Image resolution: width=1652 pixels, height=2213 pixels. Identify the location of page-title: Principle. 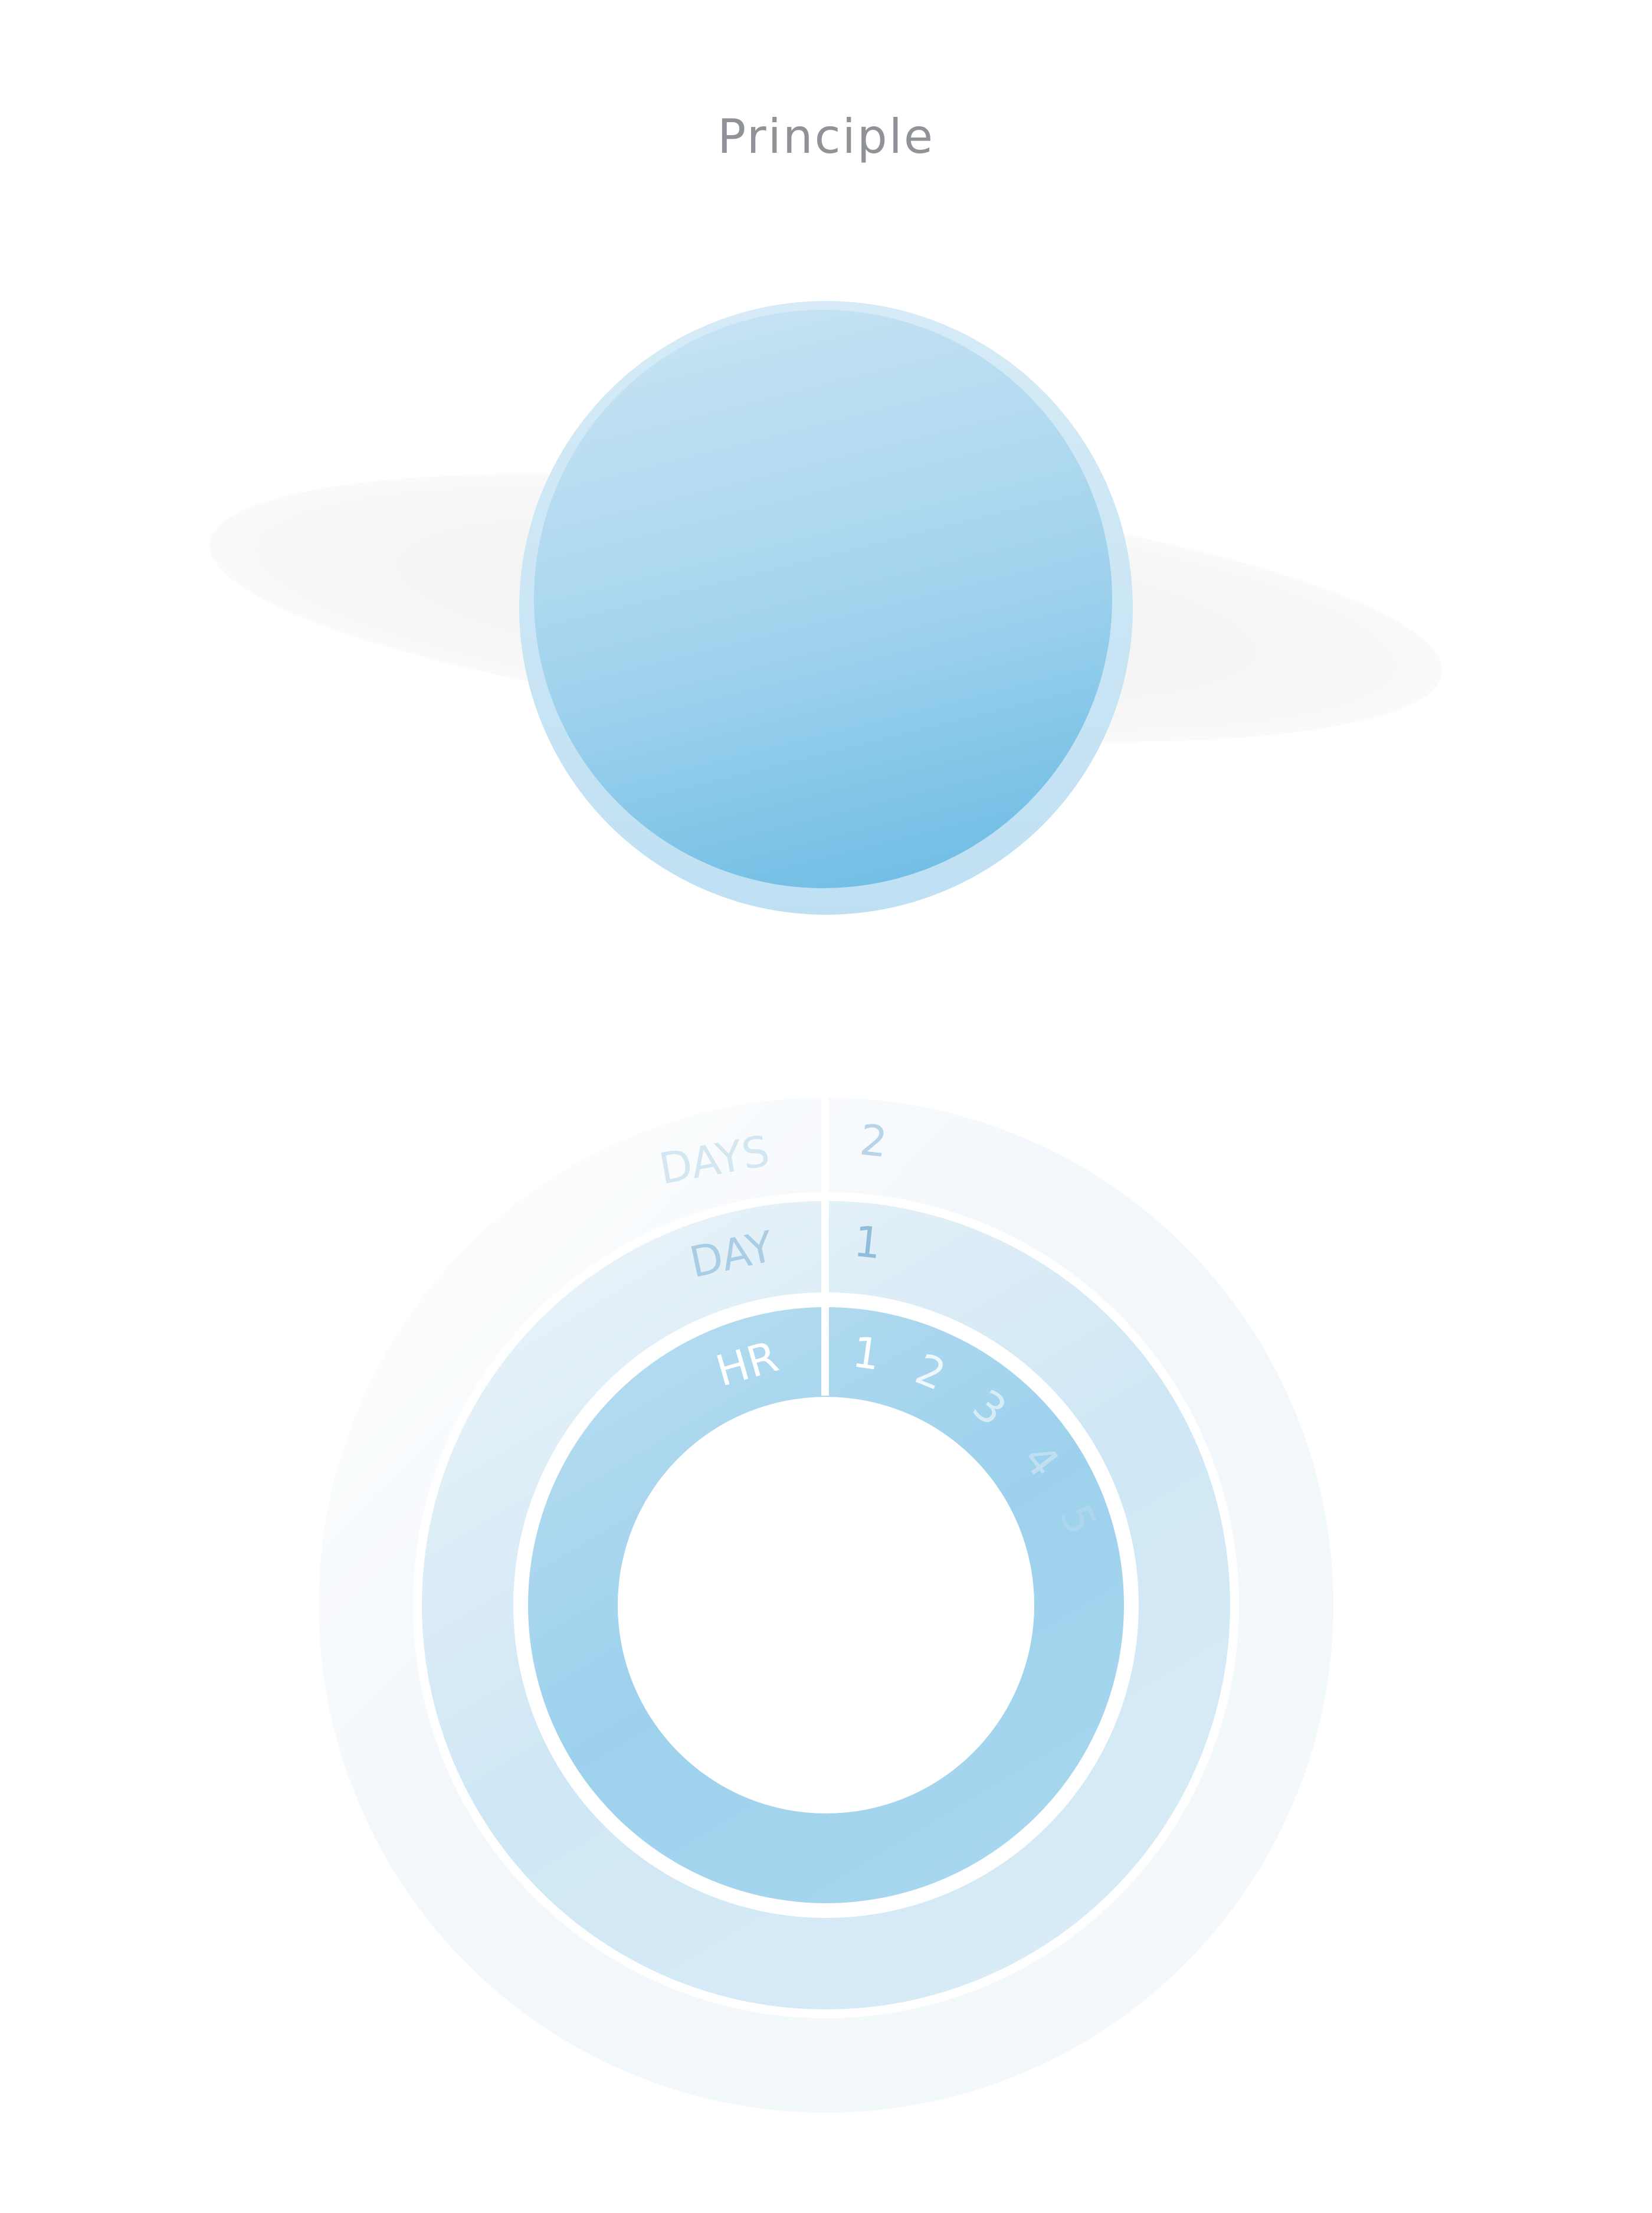
(826, 136).